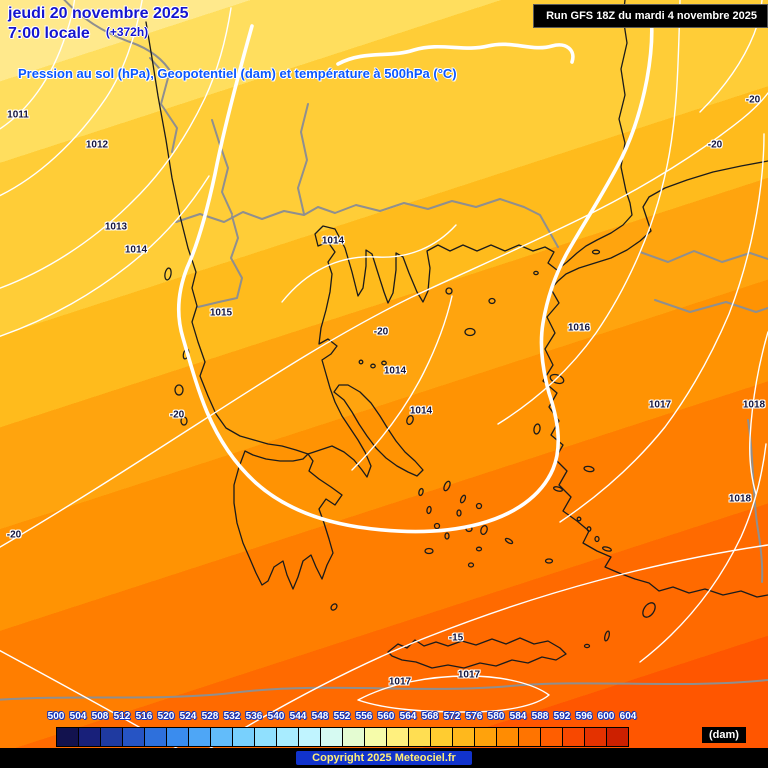 Image resolution: width=768 pixels, height=768 pixels. Describe the element at coordinates (386, 716) in the screenshot. I see `scale-value: 560` at that location.